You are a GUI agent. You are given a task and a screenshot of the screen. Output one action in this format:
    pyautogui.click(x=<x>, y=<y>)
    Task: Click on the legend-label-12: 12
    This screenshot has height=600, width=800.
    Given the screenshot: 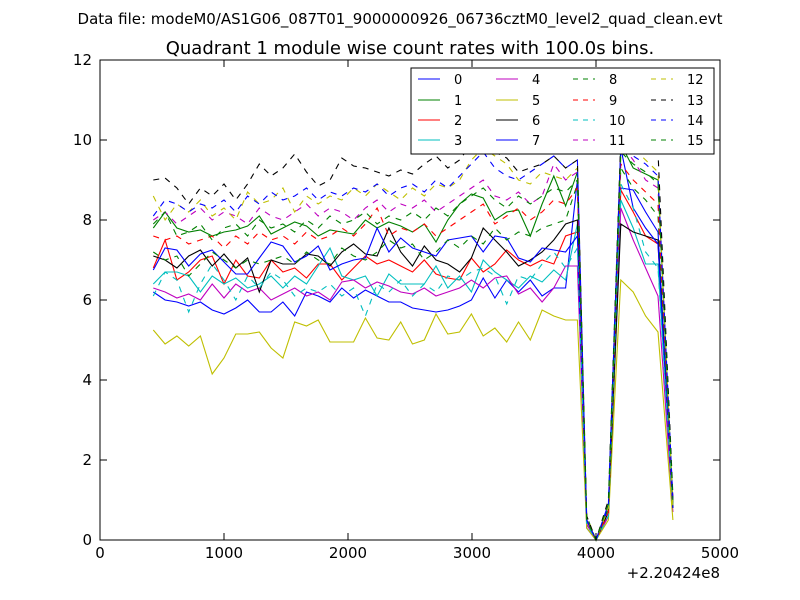 What is the action you would take?
    pyautogui.click(x=695, y=80)
    